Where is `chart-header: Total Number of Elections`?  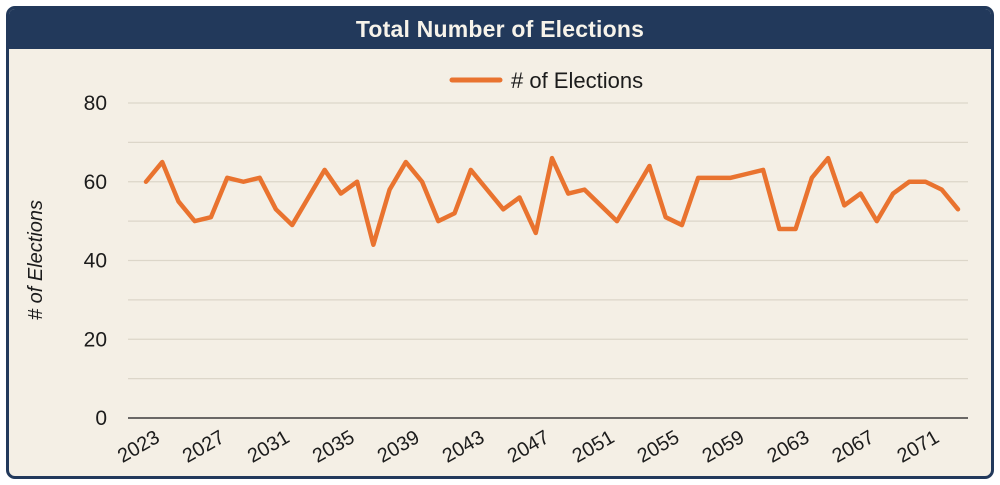 chart-header: Total Number of Elections is located at coordinates (500, 29).